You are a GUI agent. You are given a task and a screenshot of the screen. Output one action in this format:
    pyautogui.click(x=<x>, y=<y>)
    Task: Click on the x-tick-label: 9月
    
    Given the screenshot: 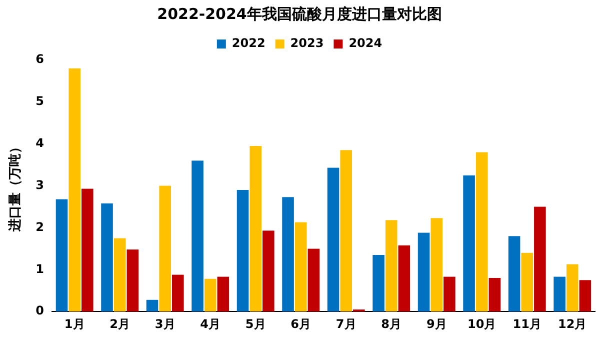 What is the action you would take?
    pyautogui.click(x=436, y=323)
    